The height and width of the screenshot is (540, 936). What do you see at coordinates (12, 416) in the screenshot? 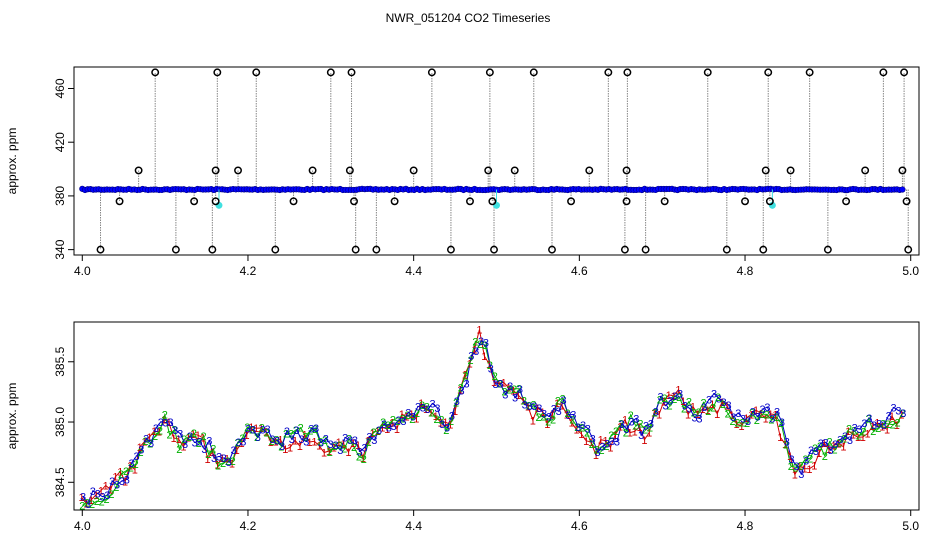
I see `bottom-y-axis-label: approx. ppm` at bounding box center [12, 416].